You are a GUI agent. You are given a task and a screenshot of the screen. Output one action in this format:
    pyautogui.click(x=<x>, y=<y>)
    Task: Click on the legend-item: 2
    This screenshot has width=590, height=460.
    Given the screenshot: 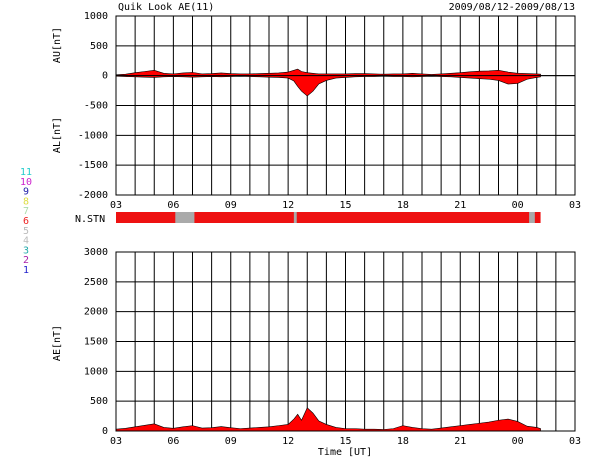 What is the action you would take?
    pyautogui.click(x=26, y=260)
    